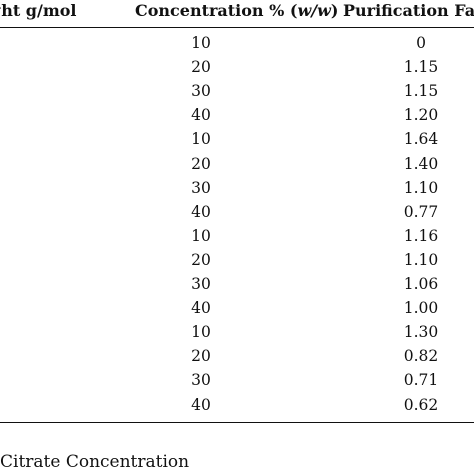 This screenshot has height=474, width=474. I want to click on figure-caption: Citrate Concentration, so click(95, 462).